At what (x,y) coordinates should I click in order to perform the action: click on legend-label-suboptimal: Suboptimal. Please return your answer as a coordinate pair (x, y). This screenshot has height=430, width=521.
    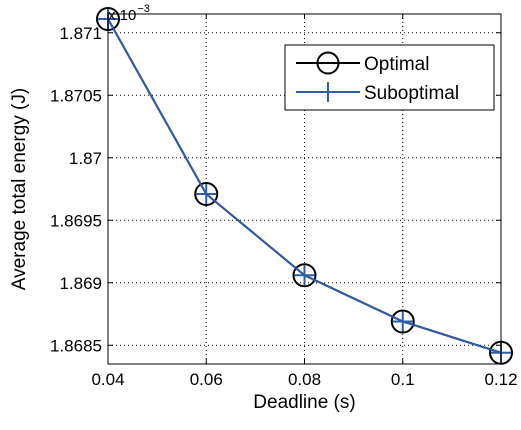
    Looking at the image, I should click on (411, 93).